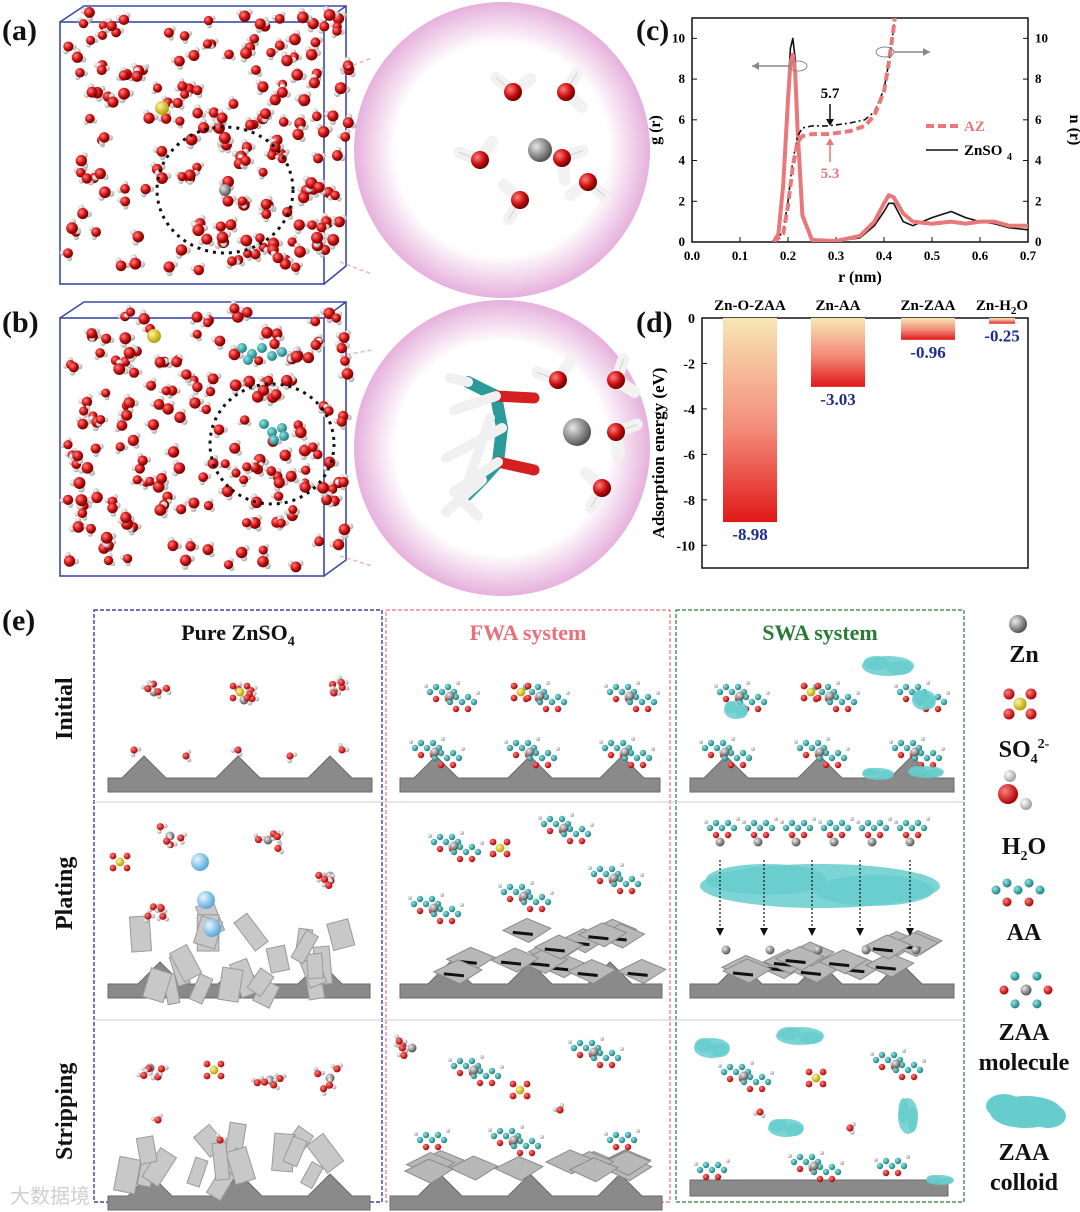  Describe the element at coordinates (689, 501) in the screenshot. I see `y-tick-label: -8` at that location.